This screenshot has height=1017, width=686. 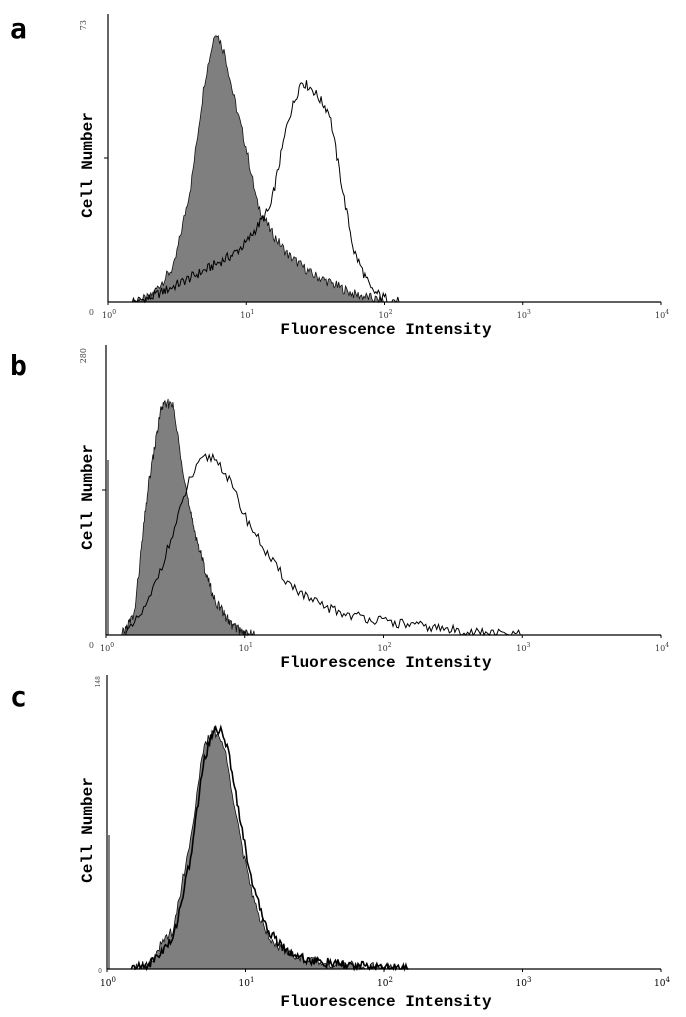 What do you see at coordinates (18, 365) in the screenshot?
I see `panel-letter-b: b` at bounding box center [18, 365].